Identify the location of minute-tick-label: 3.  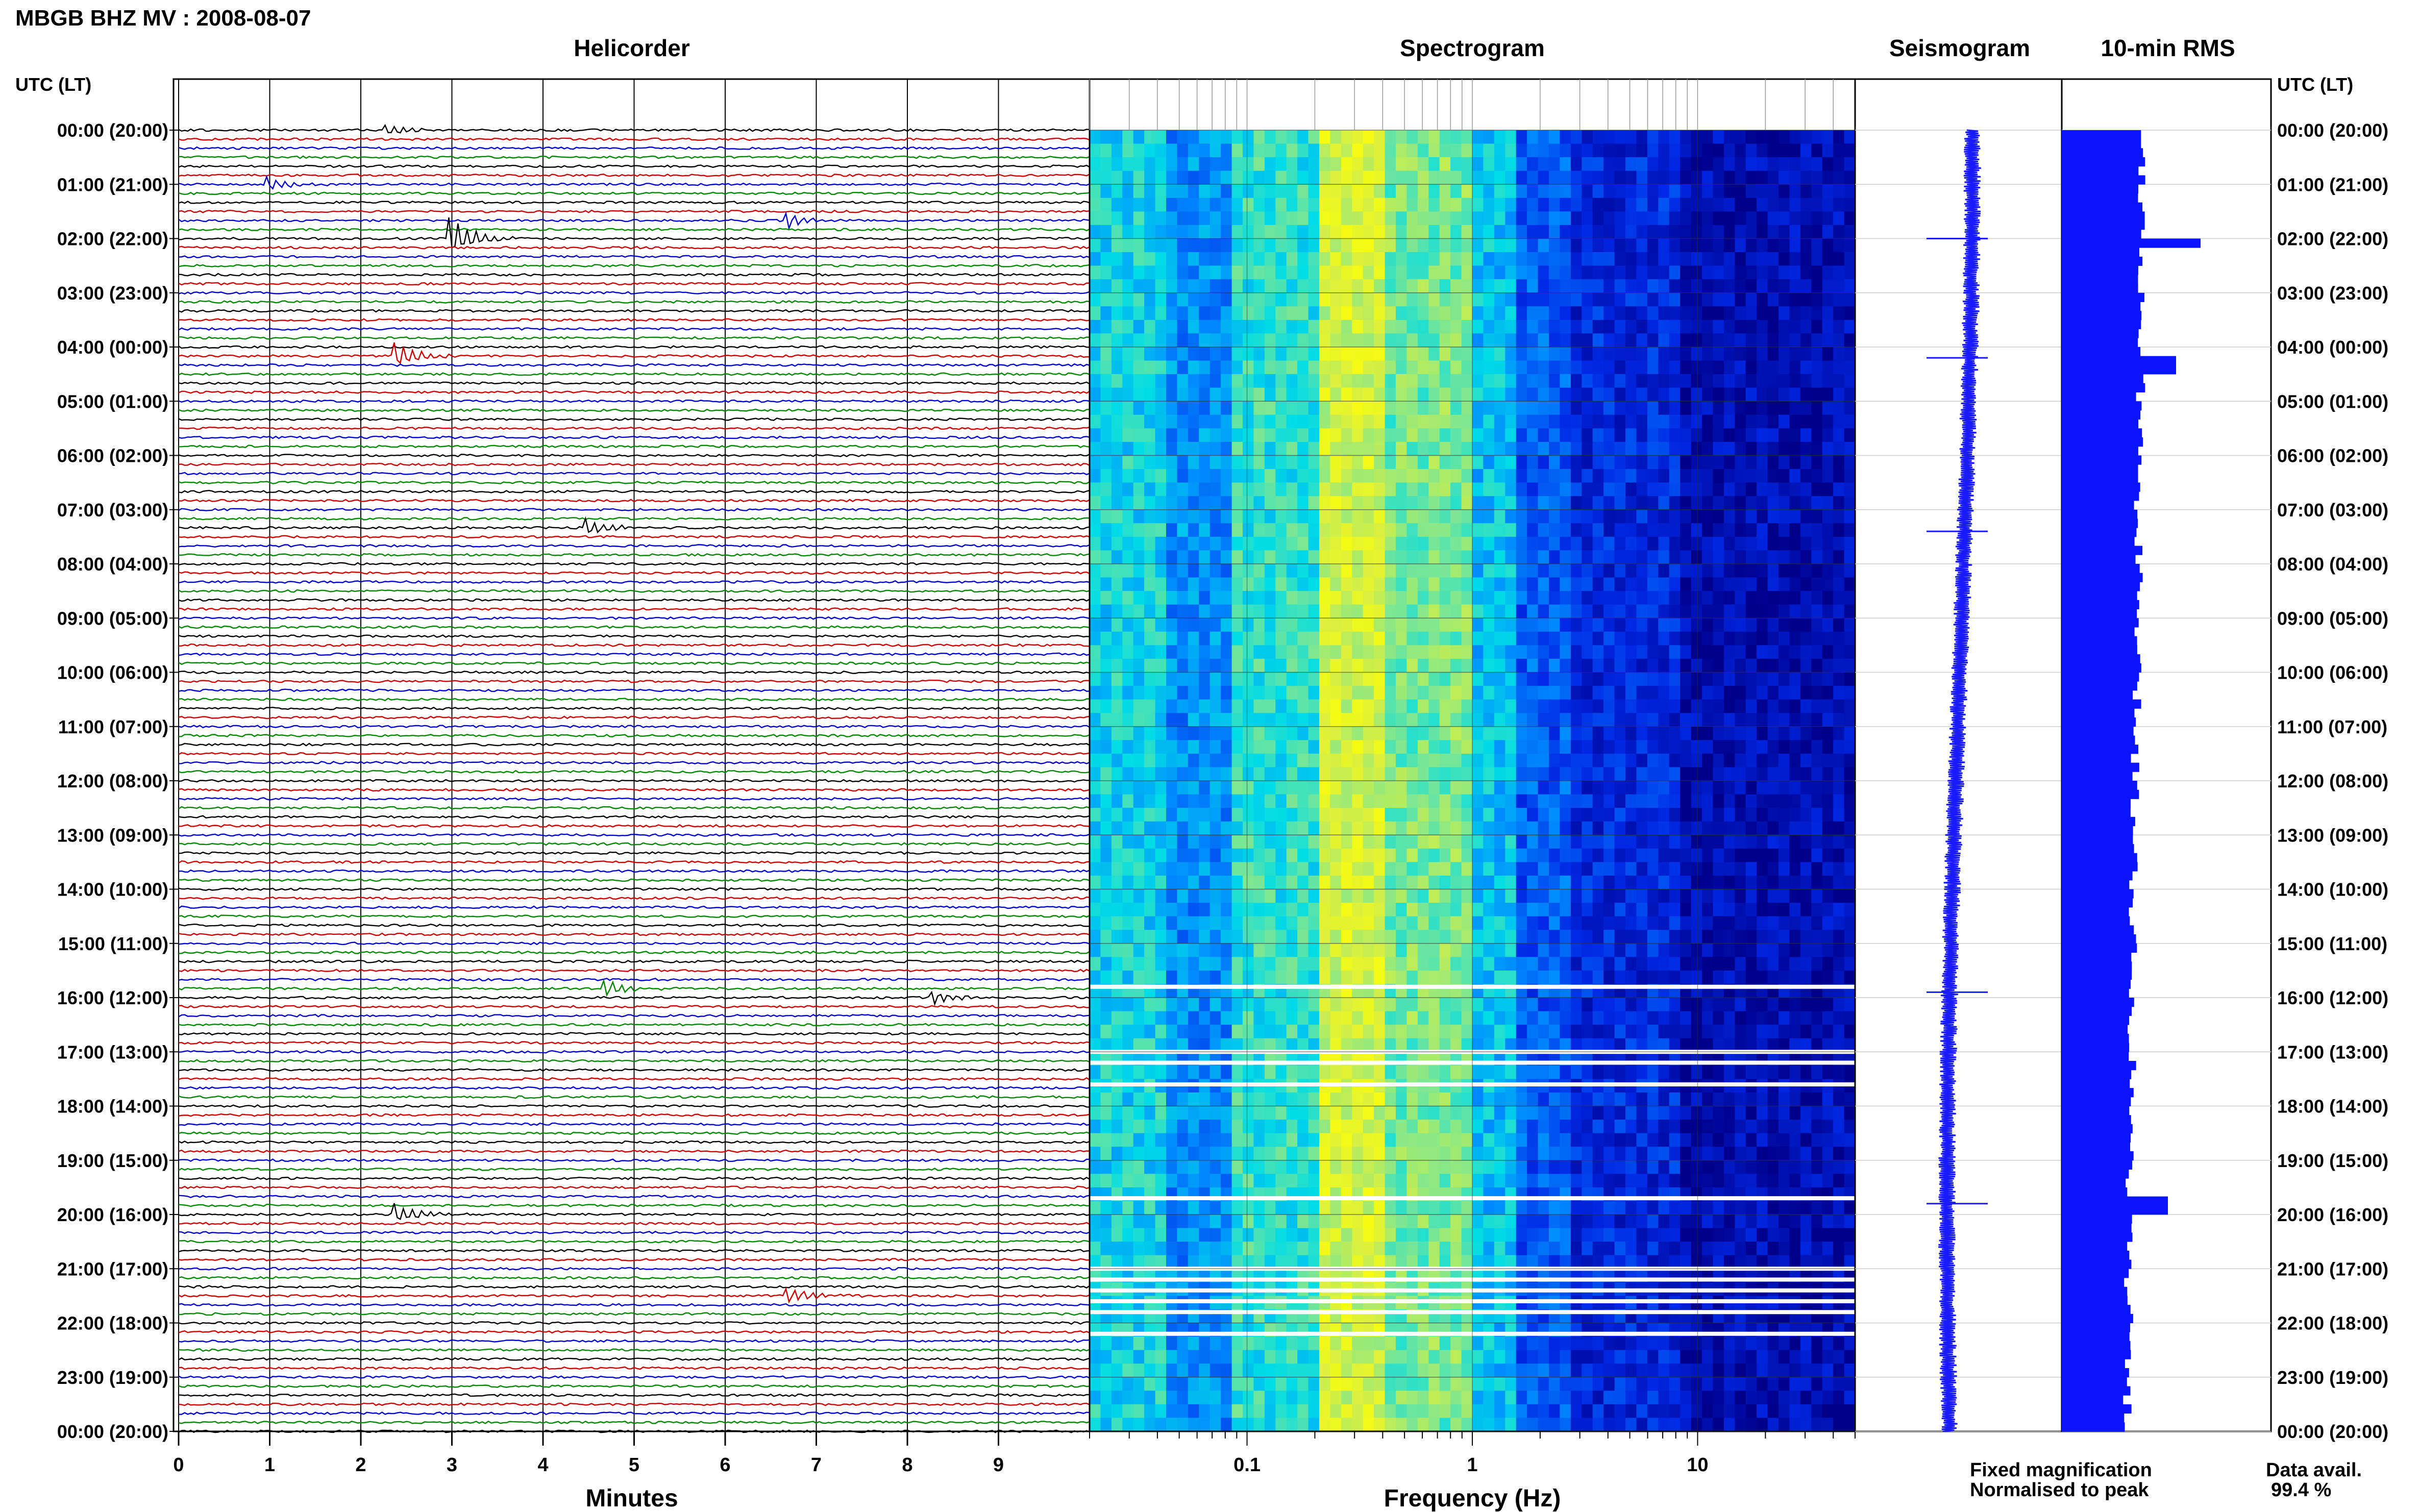
(452, 1465).